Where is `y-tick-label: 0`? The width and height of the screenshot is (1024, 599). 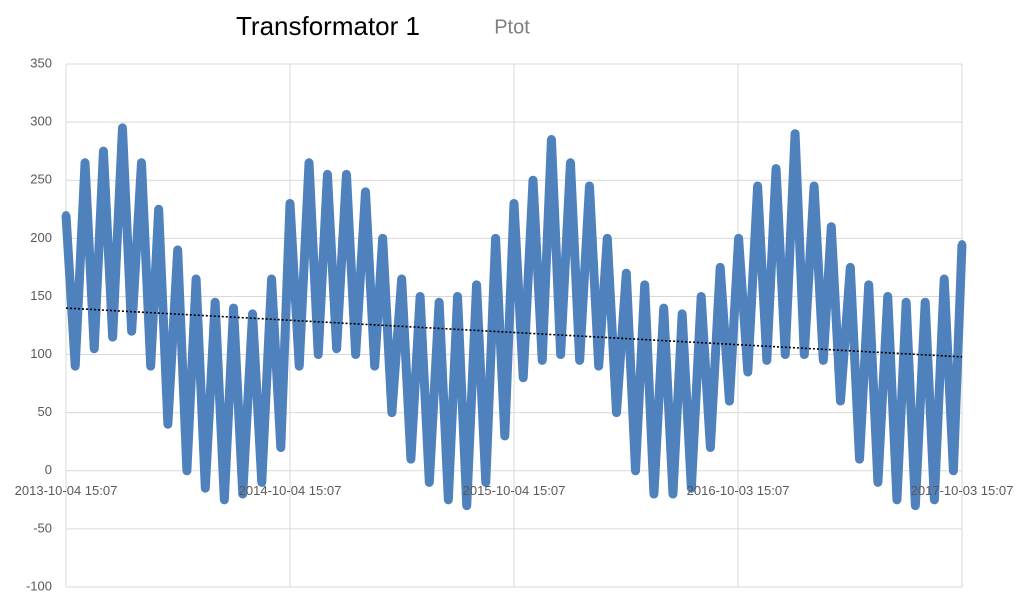
y-tick-label: 0 is located at coordinates (48, 469).